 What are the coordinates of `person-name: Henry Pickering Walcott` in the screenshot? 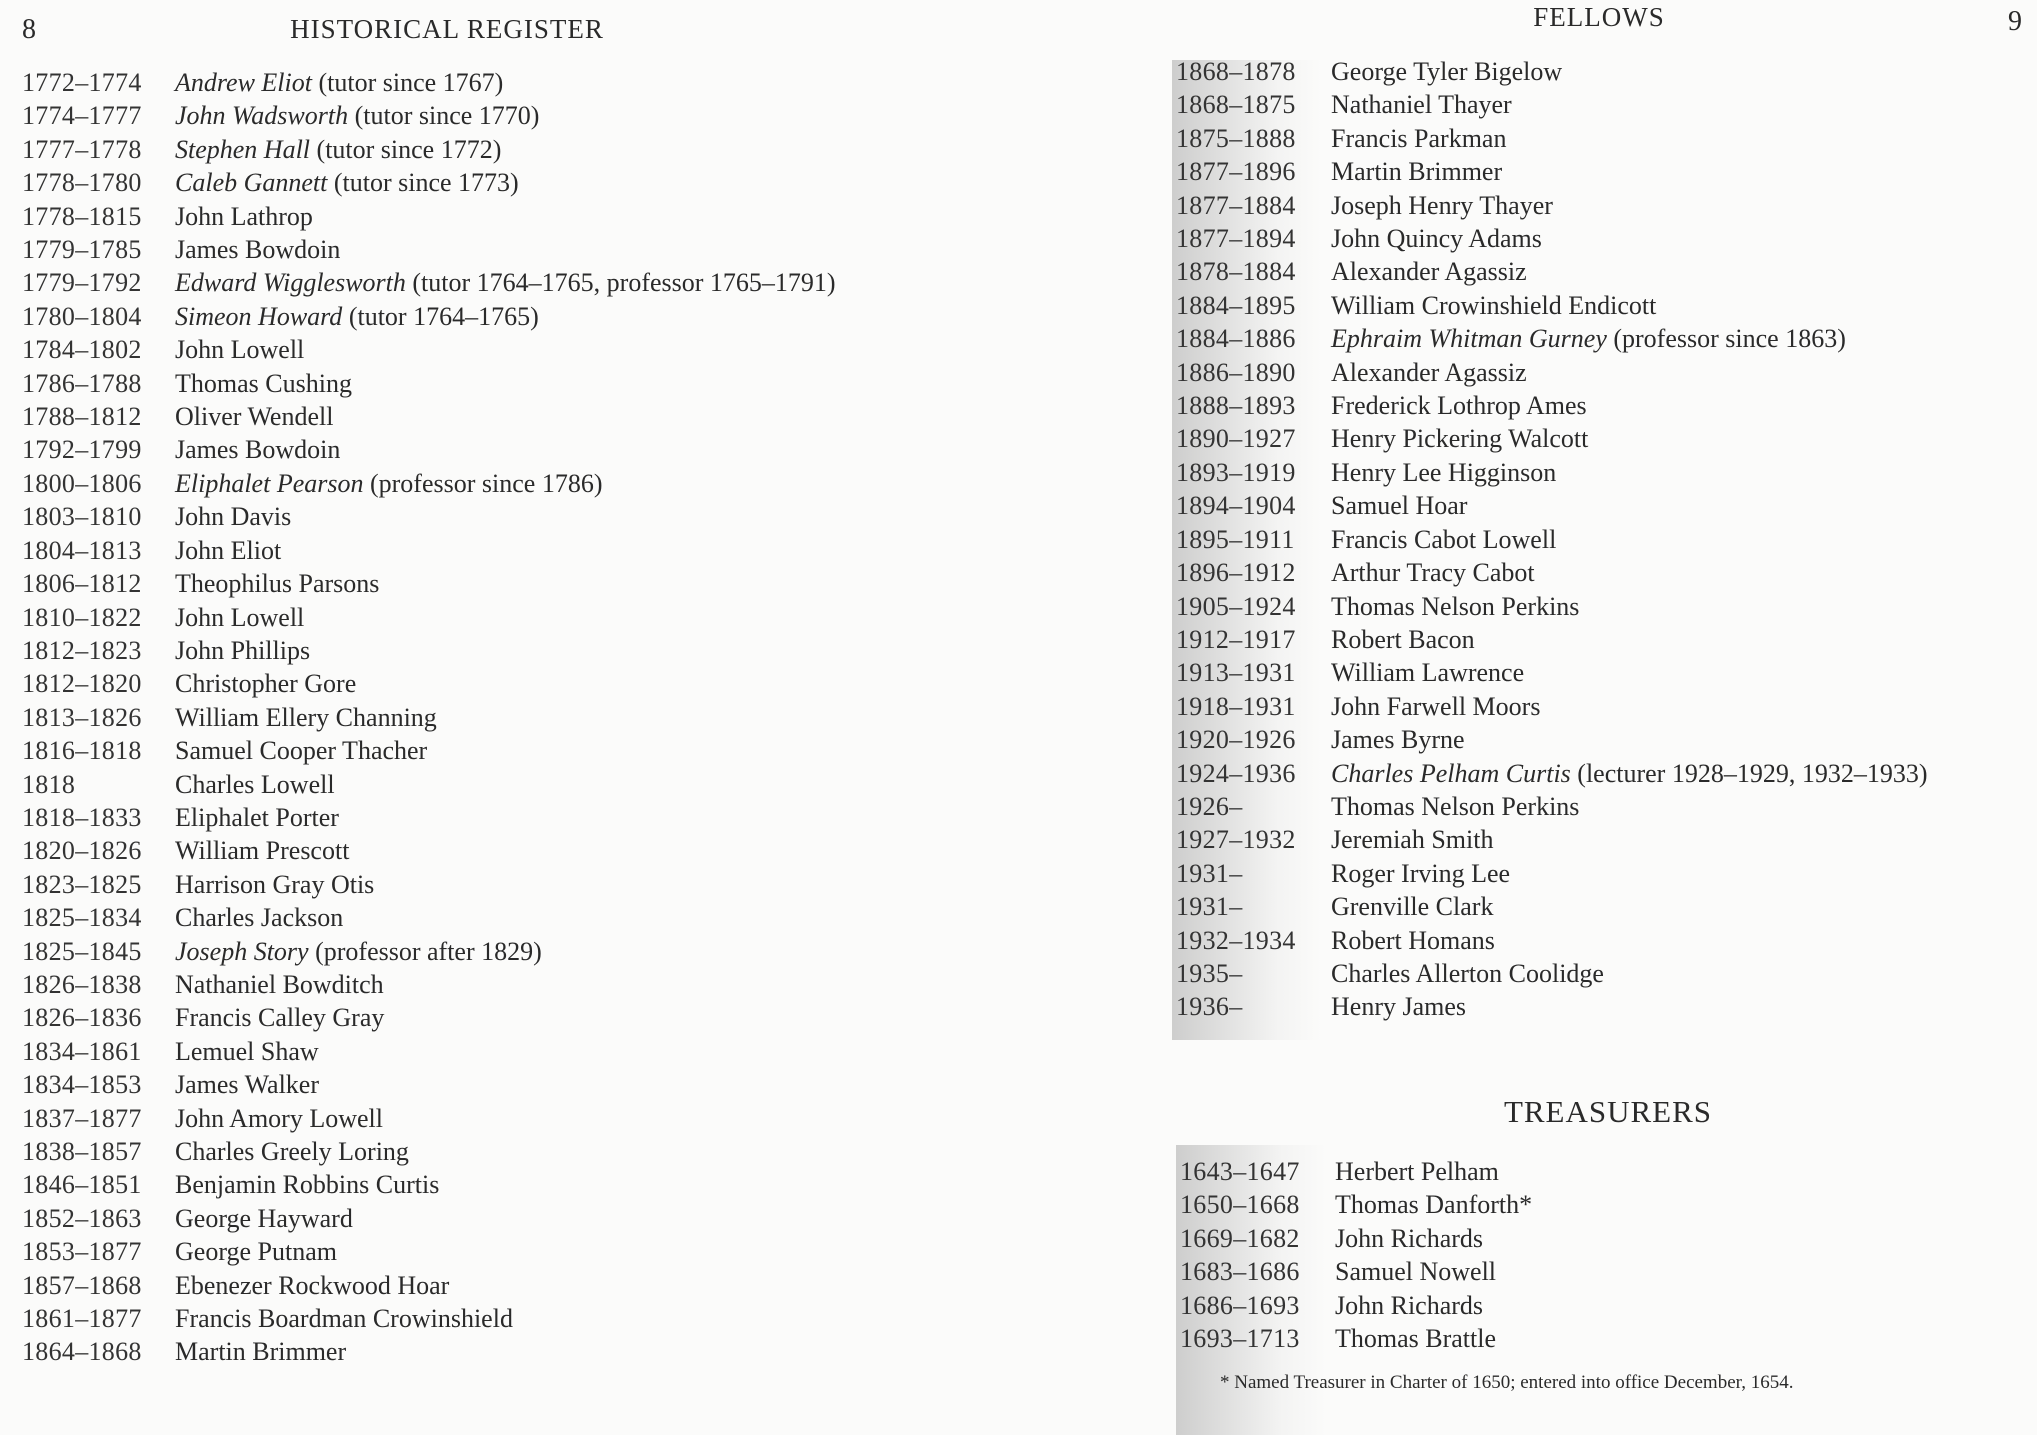 It's located at (1460, 439).